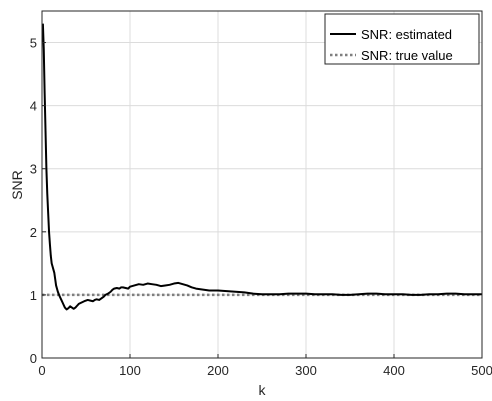 The image size is (492, 401). What do you see at coordinates (33, 232) in the screenshot?
I see `y-tick-label: 2` at bounding box center [33, 232].